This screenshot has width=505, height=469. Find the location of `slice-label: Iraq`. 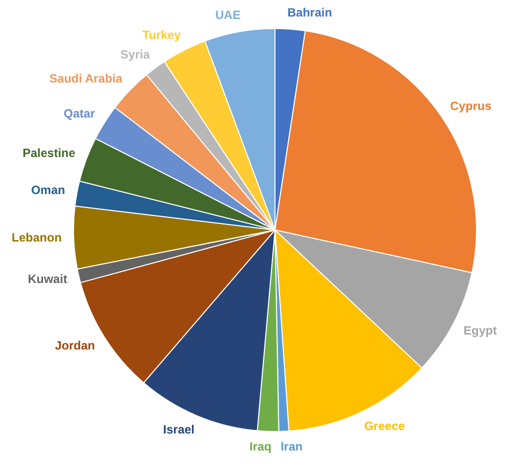

slice-label: Iraq is located at coordinates (260, 447).